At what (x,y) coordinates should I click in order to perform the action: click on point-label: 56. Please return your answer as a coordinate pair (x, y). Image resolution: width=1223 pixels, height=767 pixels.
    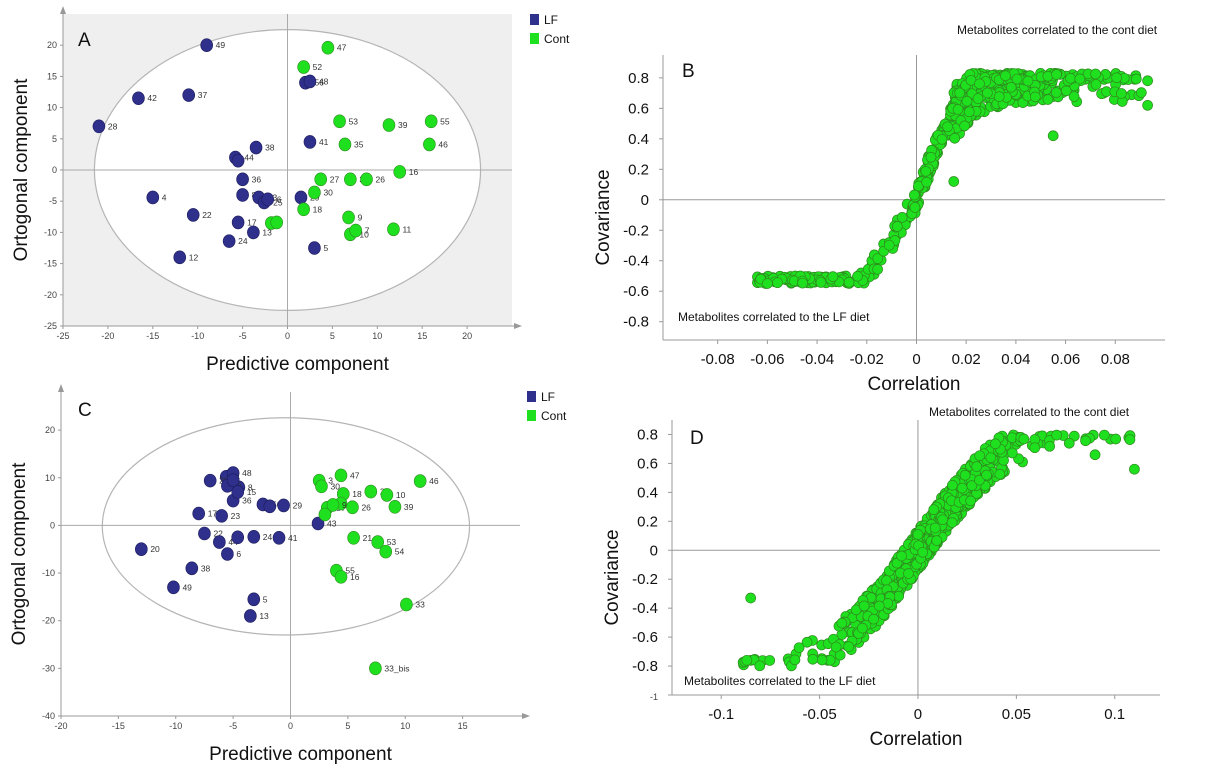
    Looking at the image, I should click on (319, 83).